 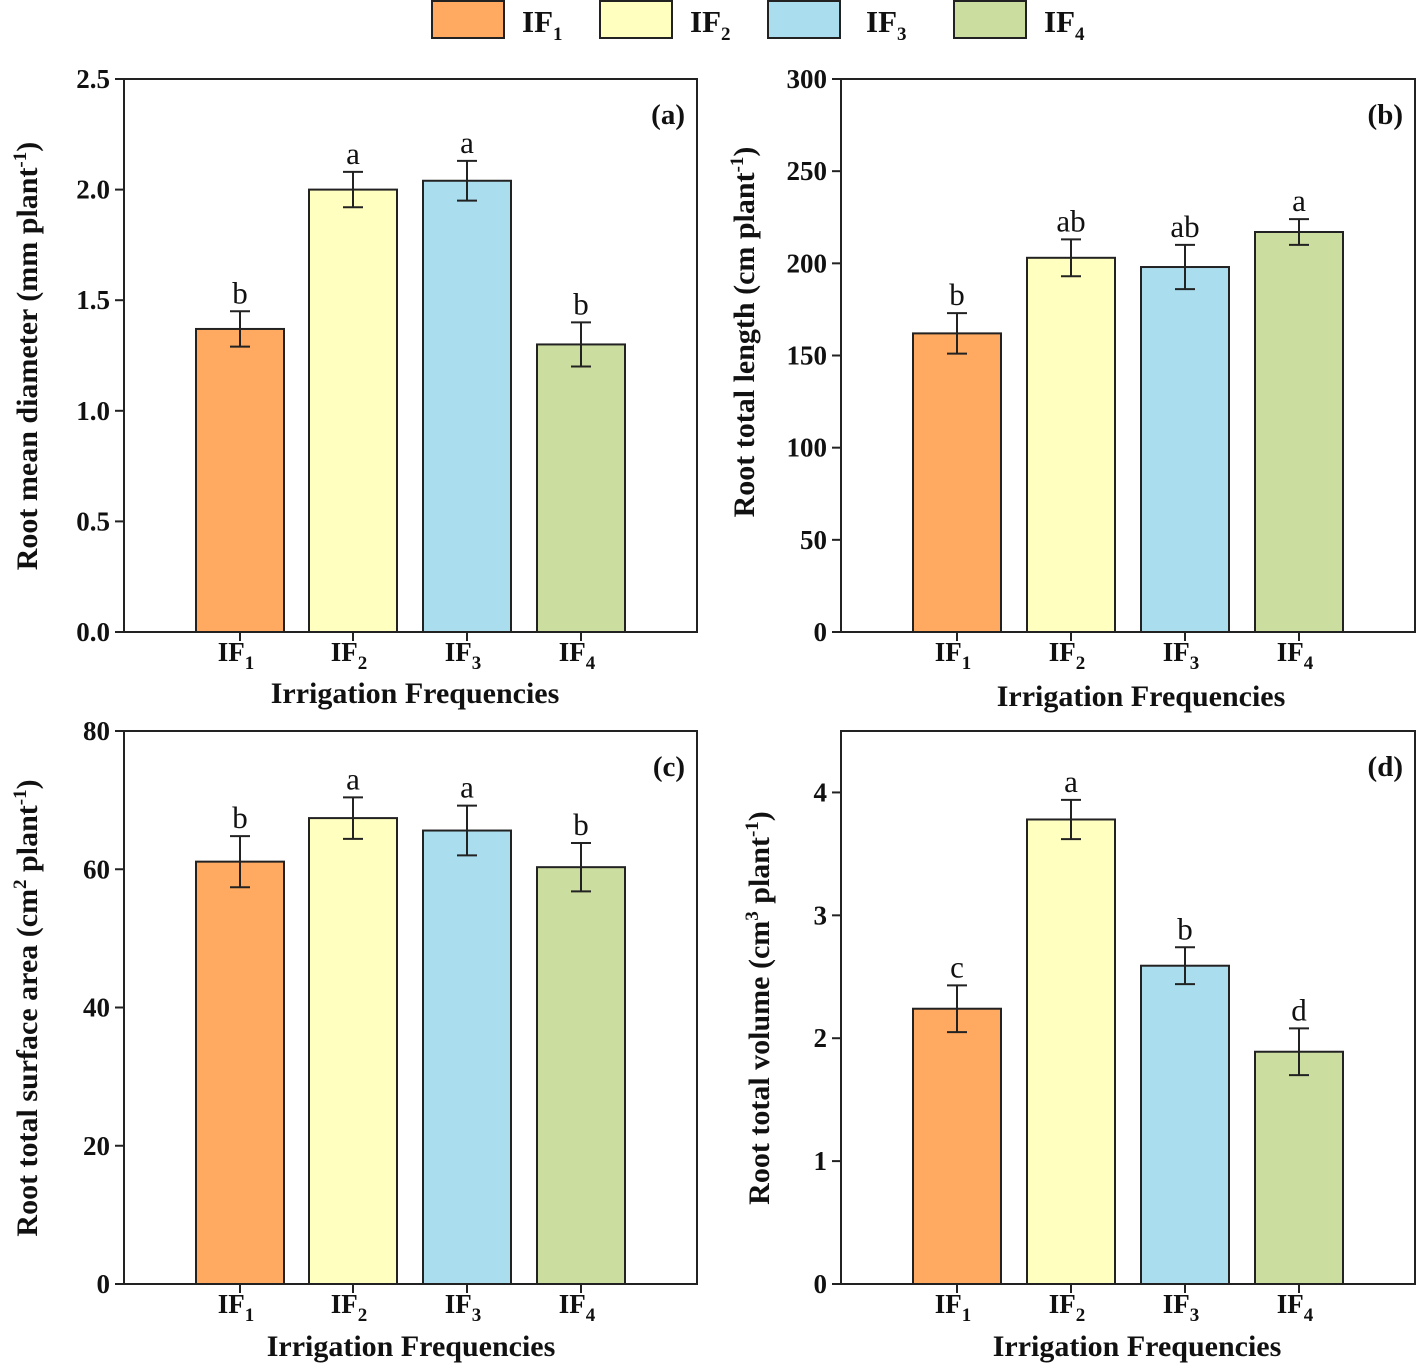 What do you see at coordinates (93, 190) in the screenshot?
I see `y-tick-label: 2.0` at bounding box center [93, 190].